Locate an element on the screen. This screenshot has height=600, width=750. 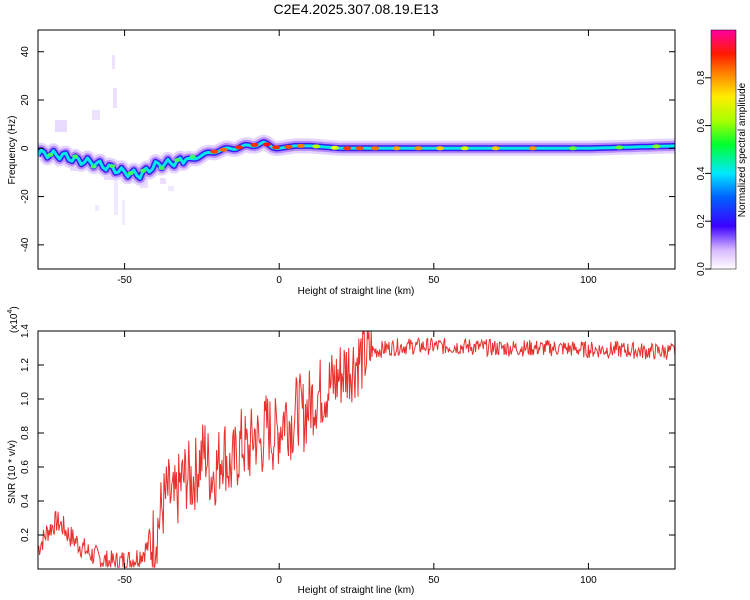
snr-ytick-label: 1.2 is located at coordinates (25, 365).